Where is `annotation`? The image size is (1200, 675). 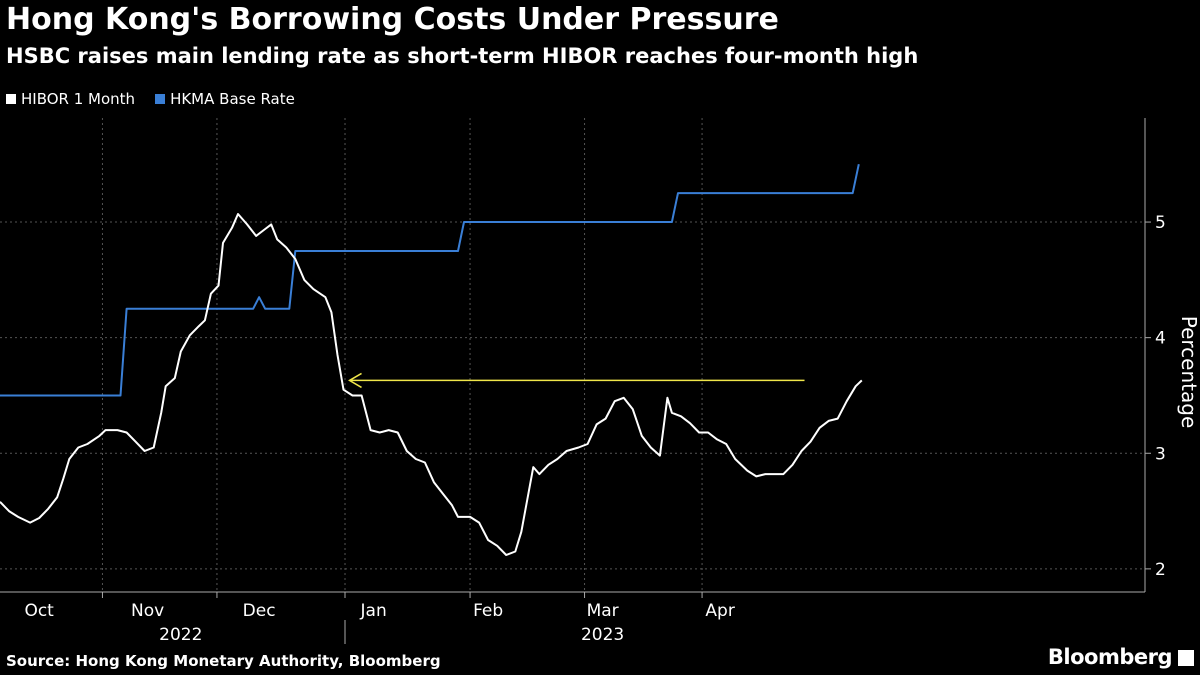 annotation is located at coordinates (576, 380).